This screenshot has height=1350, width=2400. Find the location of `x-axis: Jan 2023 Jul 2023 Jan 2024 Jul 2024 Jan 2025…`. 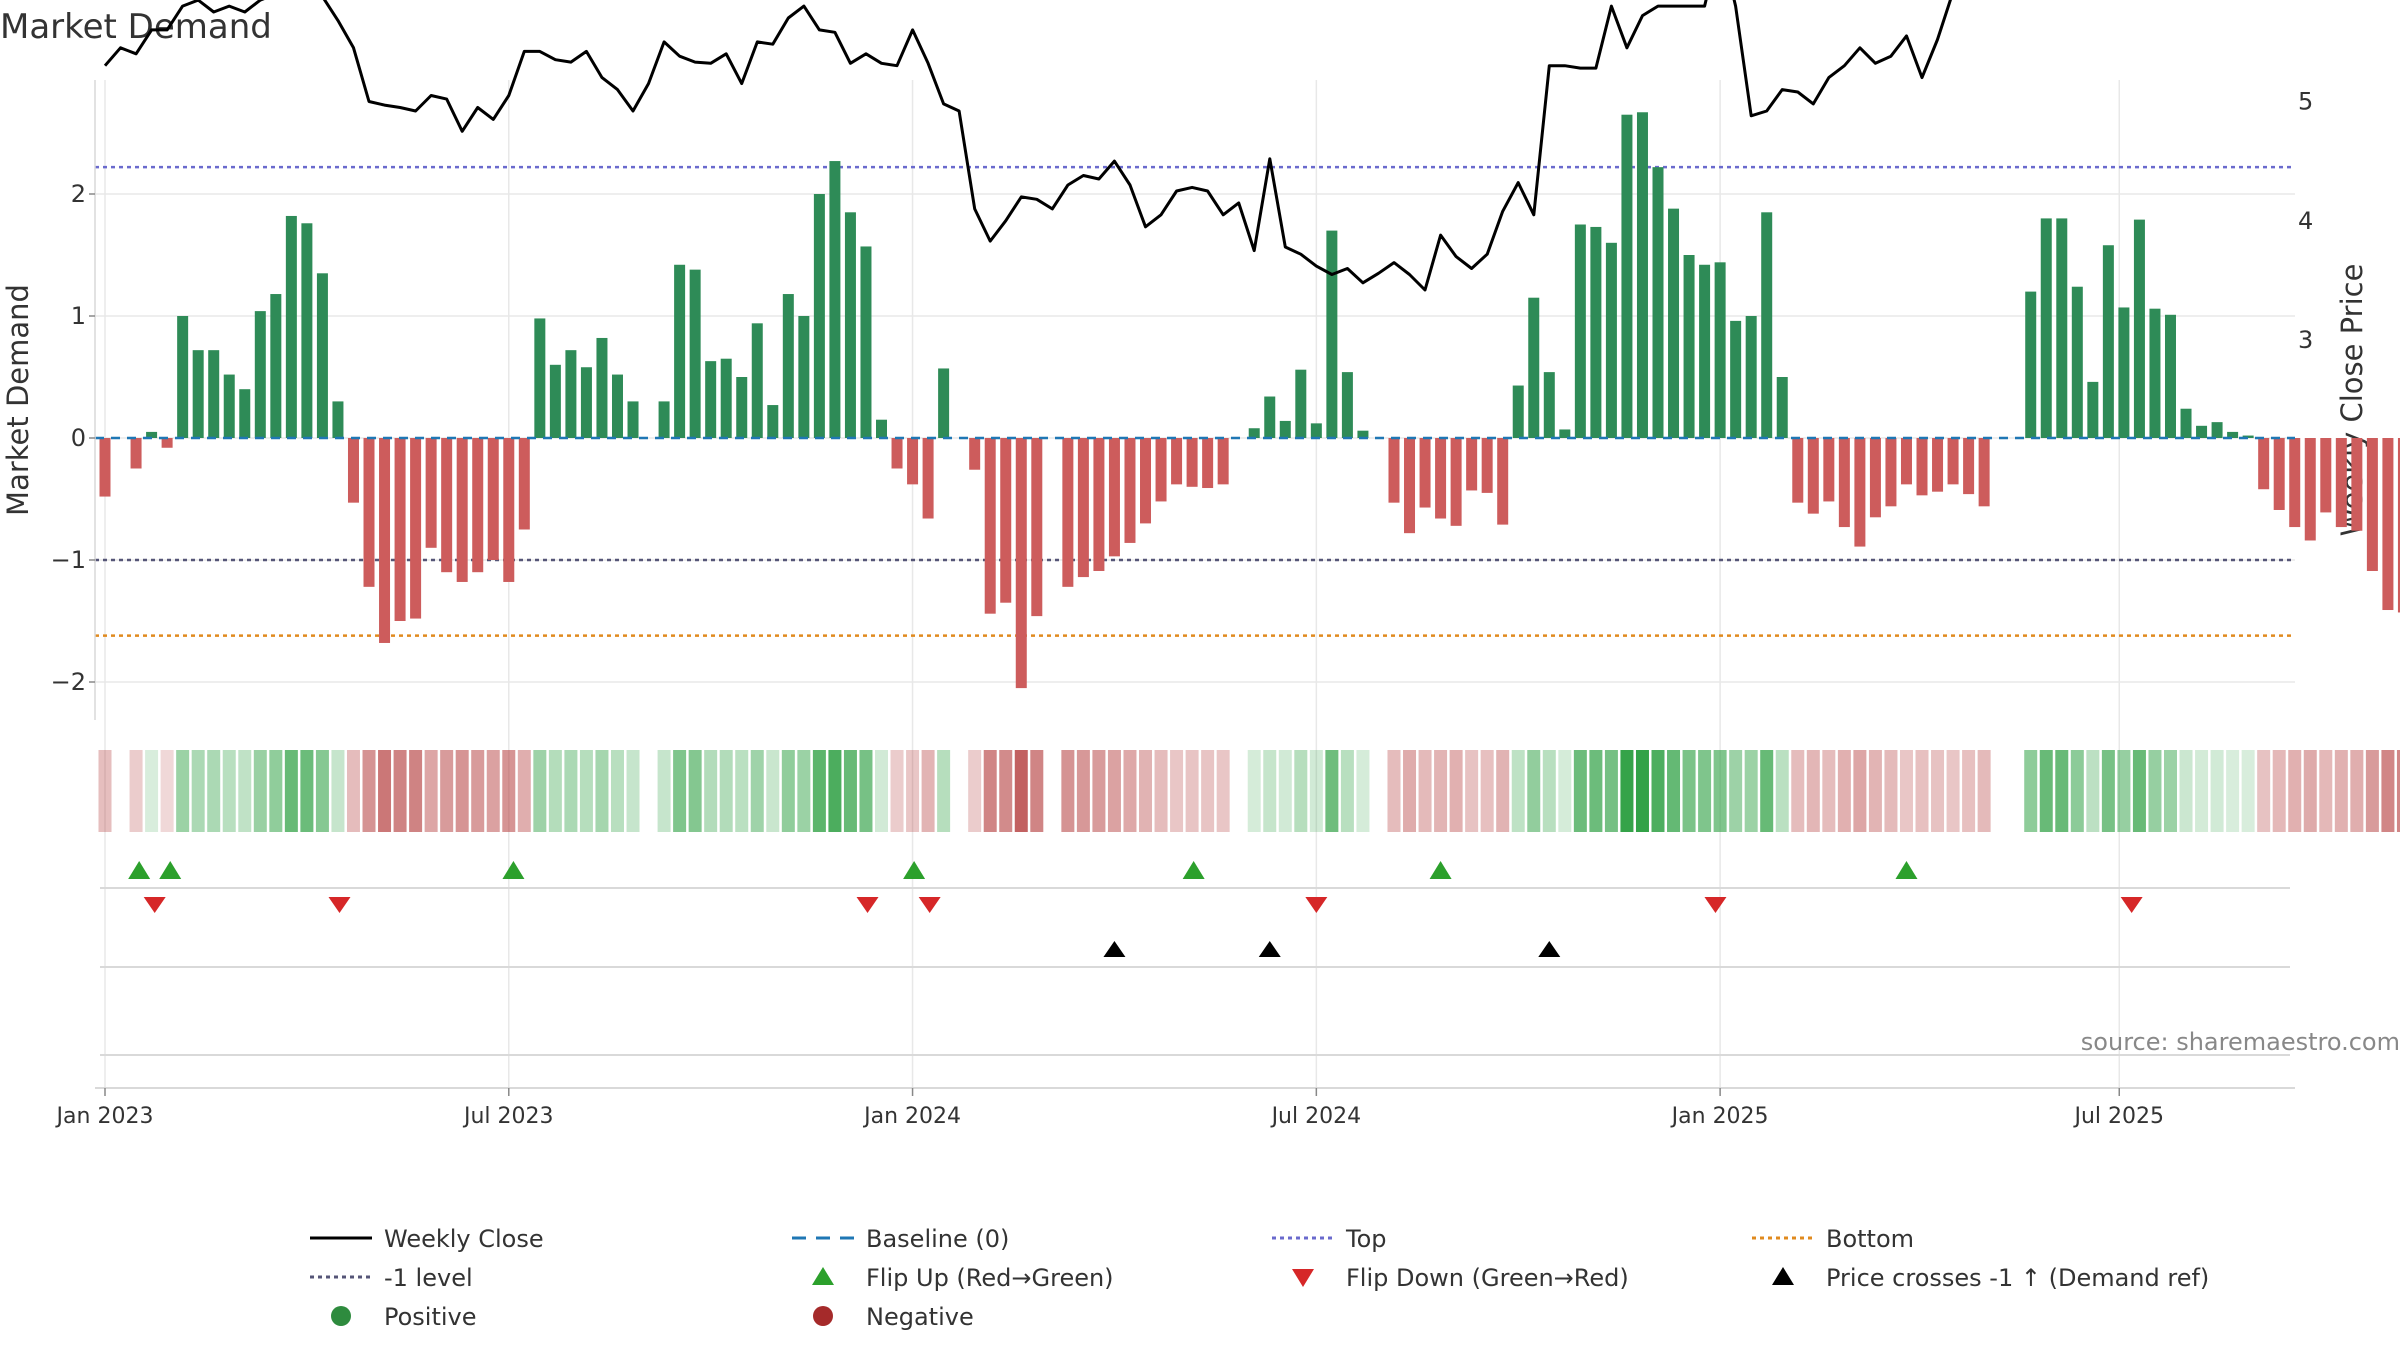

x-axis: Jan 2023 Jul 2023 Jan 2024 Jul 2024 Jan 2025… is located at coordinates (1175, 1108).